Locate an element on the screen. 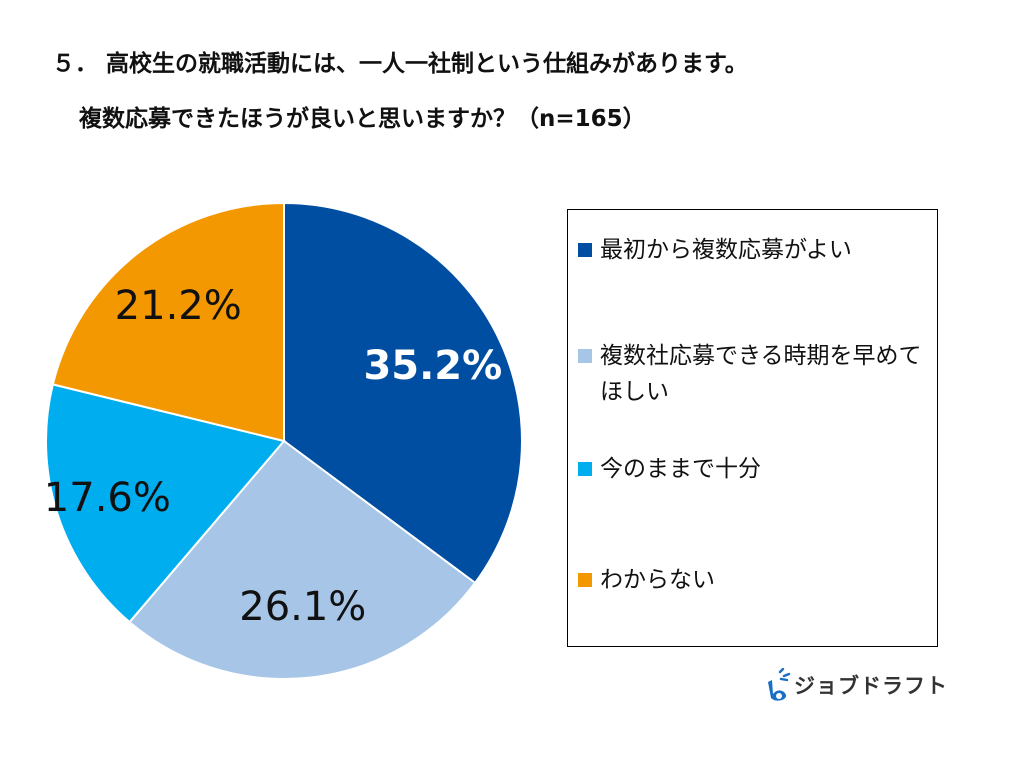 This screenshot has width=1024, height=768. jobdraft-logo-text: ジョブドラフト is located at coordinates (871, 686).